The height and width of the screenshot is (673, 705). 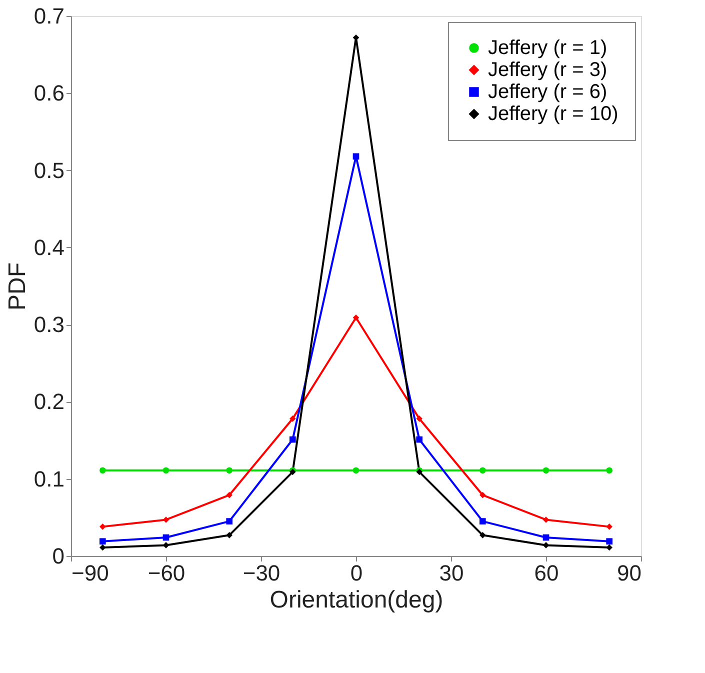 I want to click on x-tick-label: −90, so click(x=90, y=573).